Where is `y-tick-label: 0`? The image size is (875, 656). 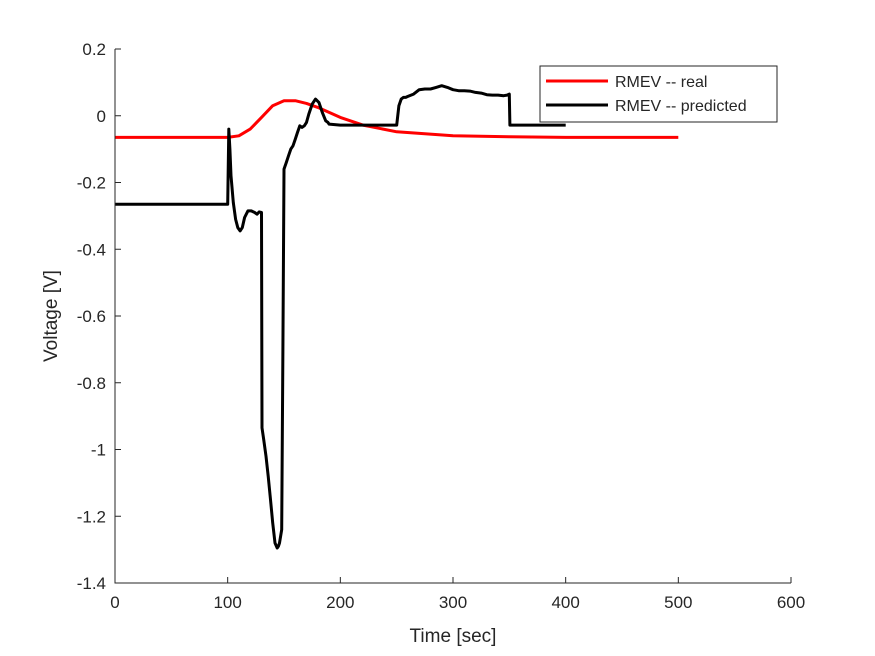 y-tick-label: 0 is located at coordinates (101, 116).